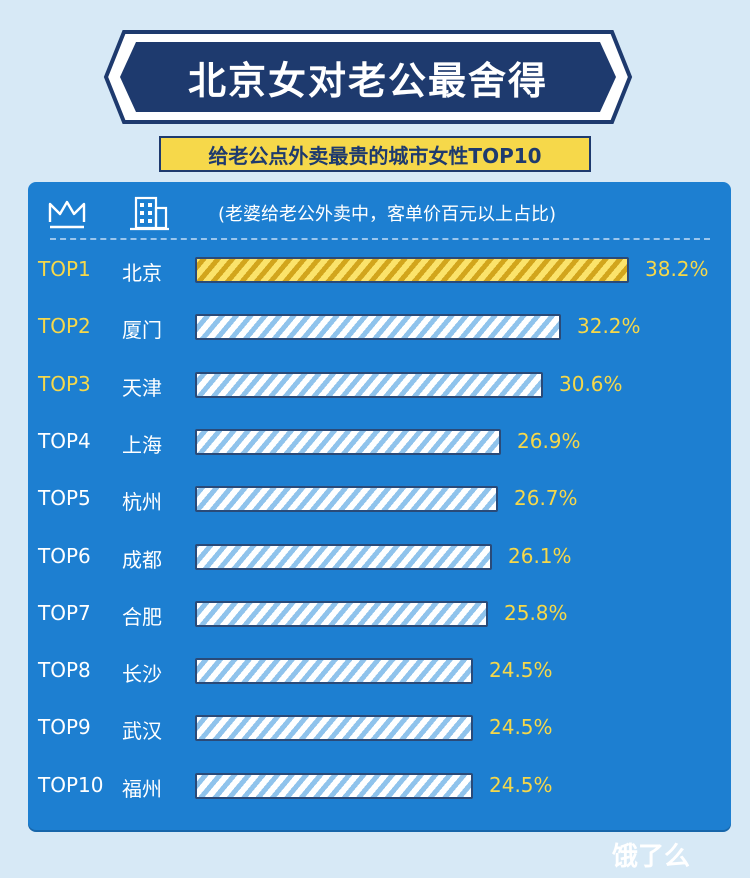 Image resolution: width=750 pixels, height=878 pixels. What do you see at coordinates (142, 788) in the screenshot?
I see `category-label: 福州` at bounding box center [142, 788].